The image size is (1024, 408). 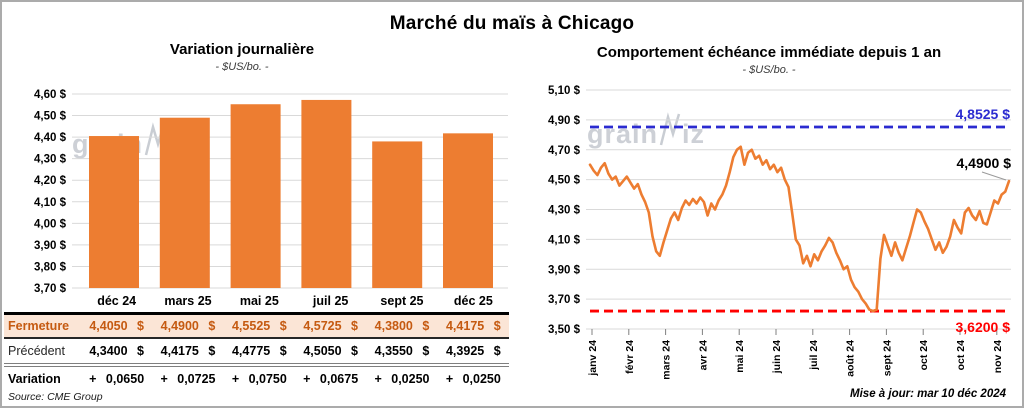 What do you see at coordinates (623, 134) in the screenshot?
I see `watermark-text-left: grain` at bounding box center [623, 134].